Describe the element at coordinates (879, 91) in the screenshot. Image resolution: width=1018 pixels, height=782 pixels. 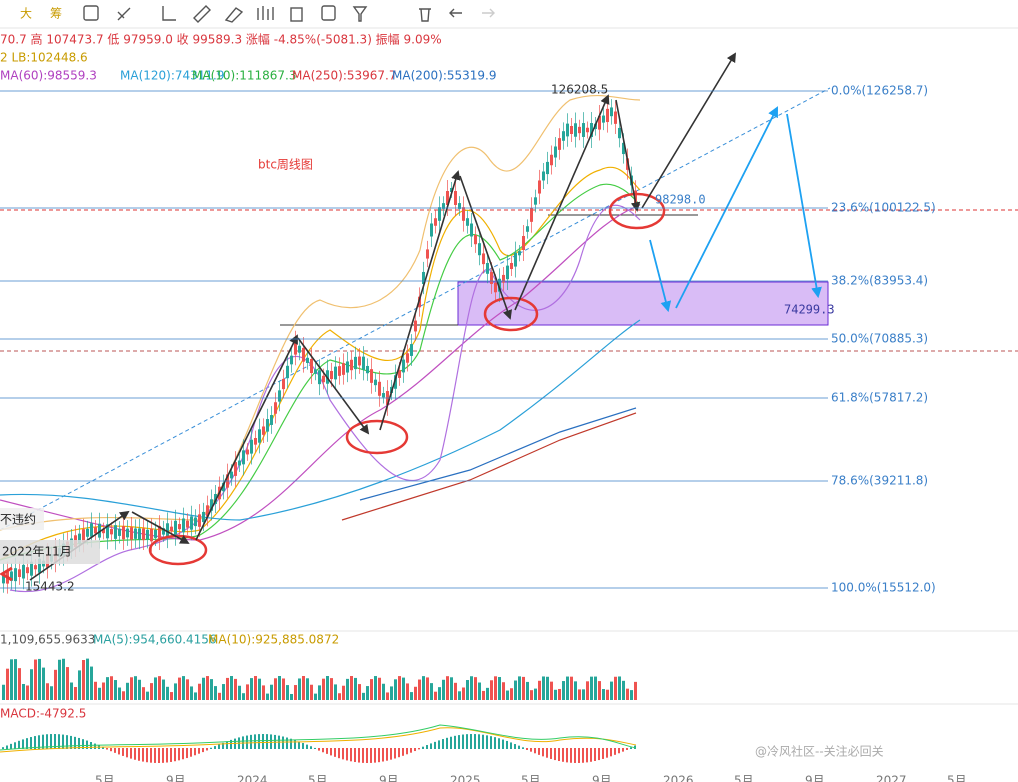
I see `fib-label: 0.0%(126258.7)` at that location.